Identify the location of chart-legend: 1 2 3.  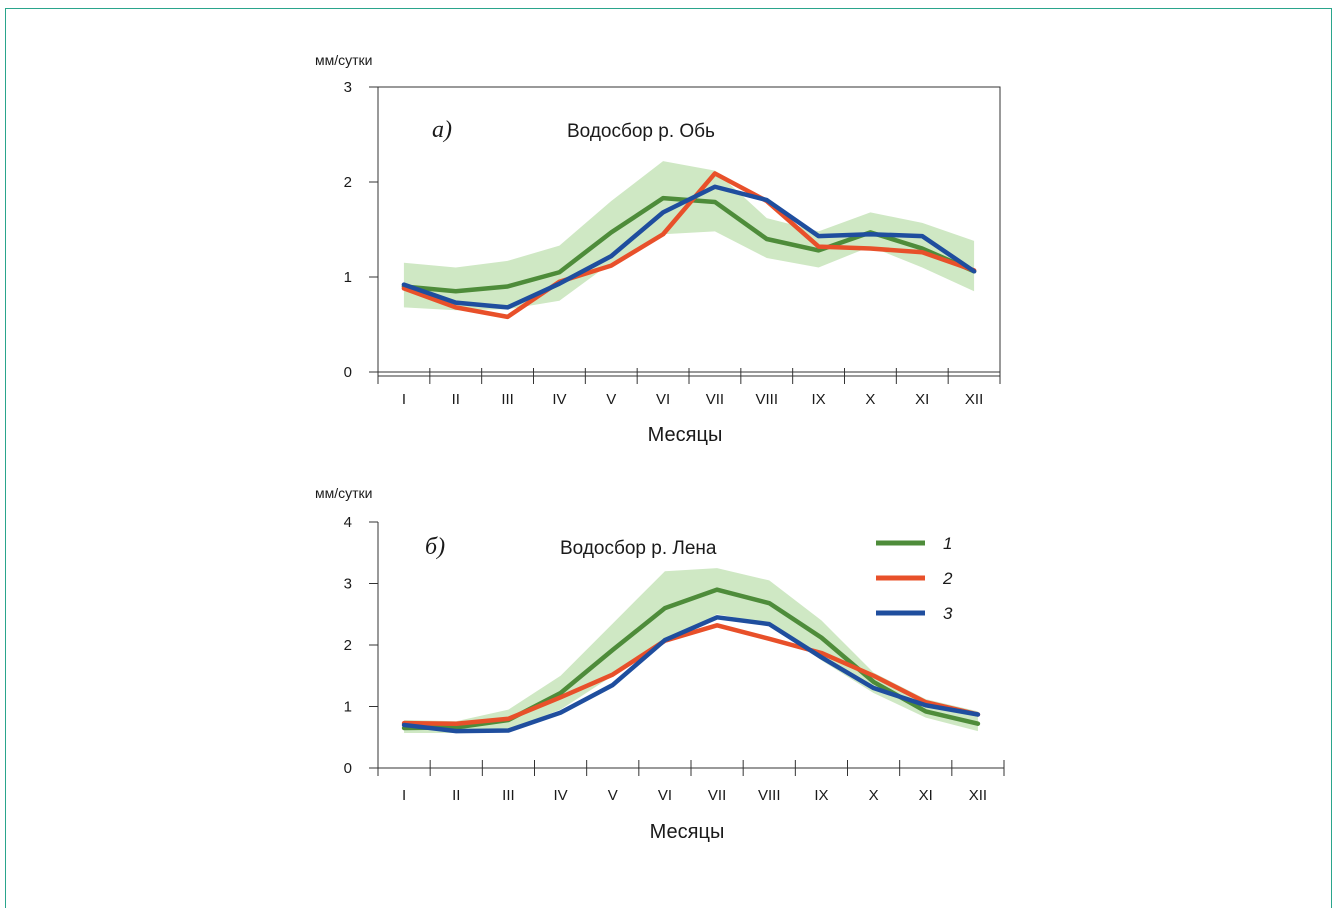
(914, 578).